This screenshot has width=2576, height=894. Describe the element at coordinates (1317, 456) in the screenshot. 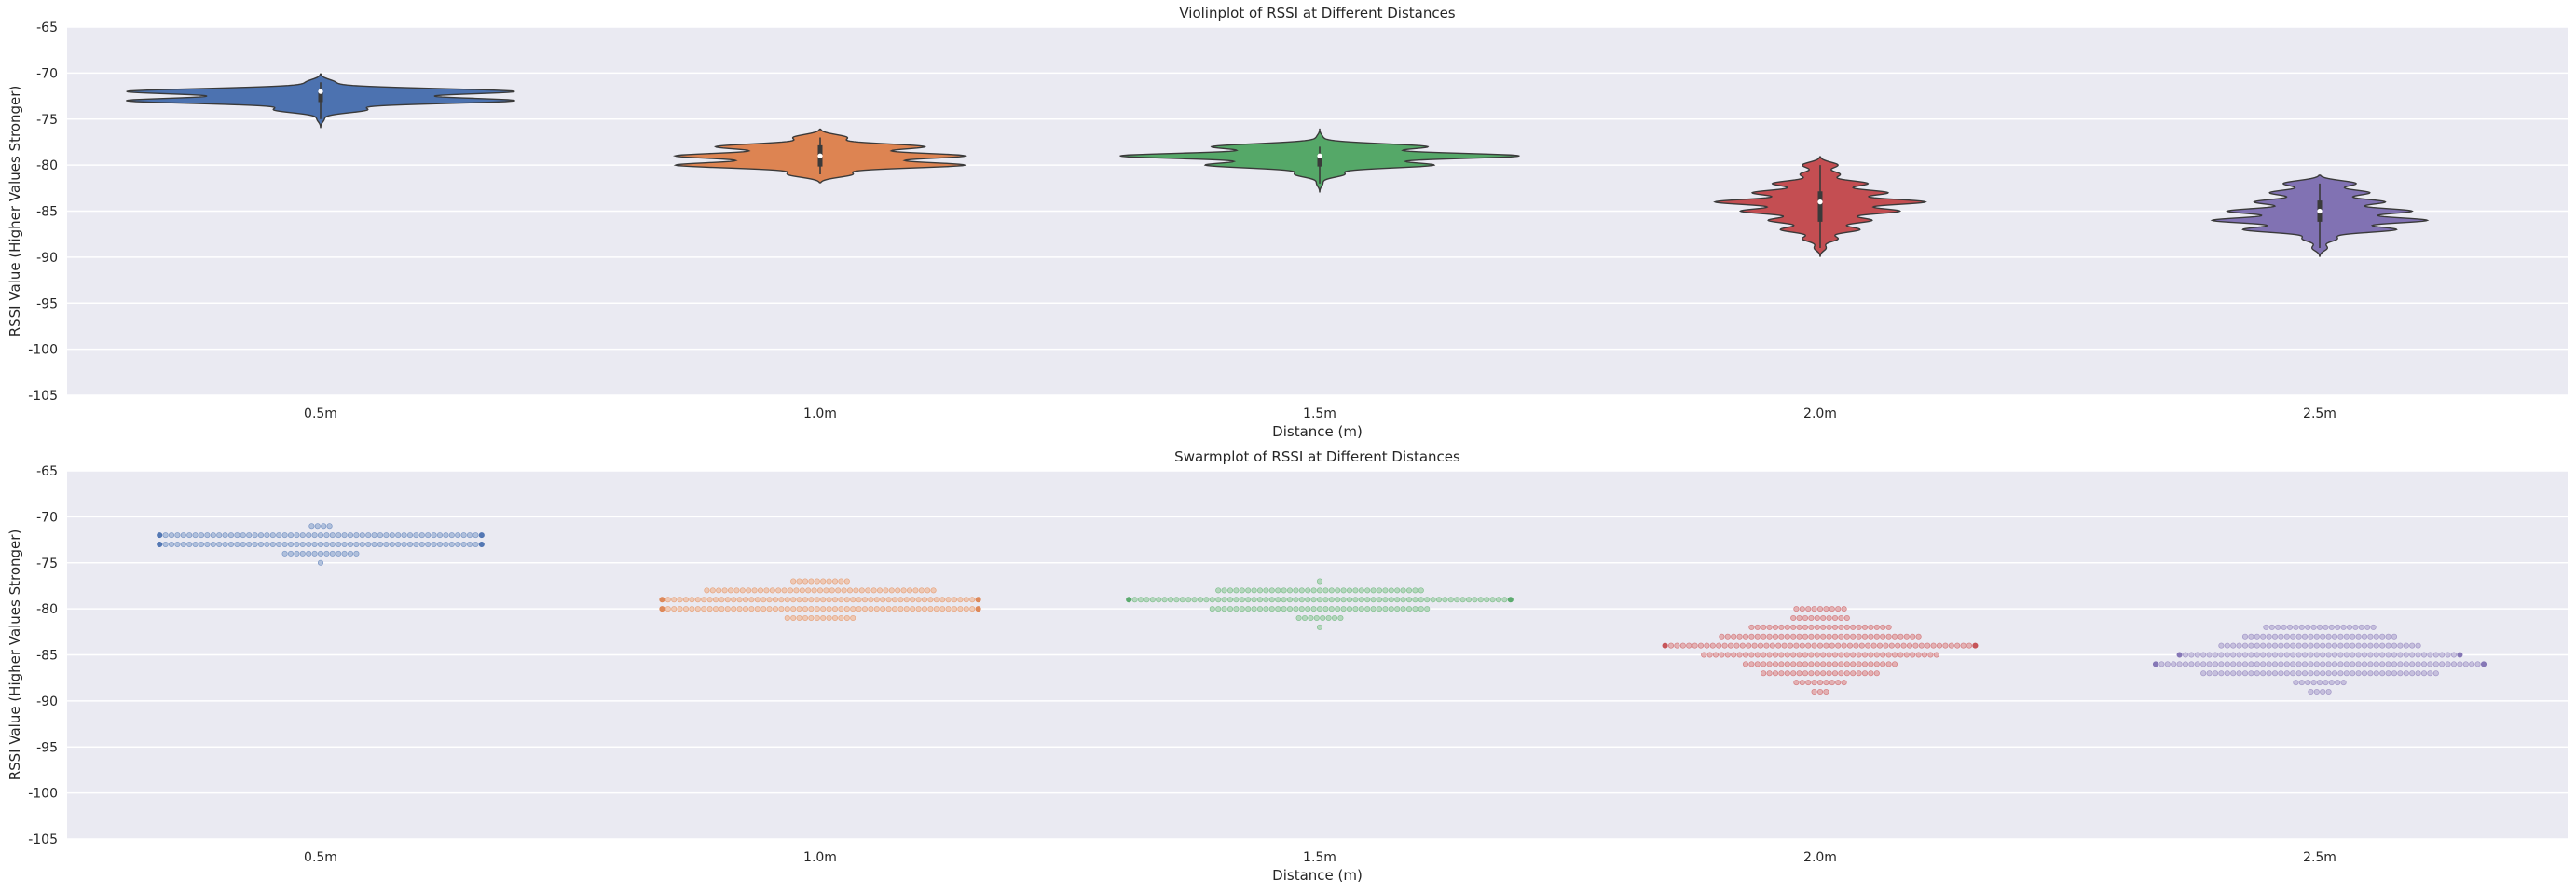

I see `swarm-chart-title: Swarmplot of RSSI at Different Distances` at that location.